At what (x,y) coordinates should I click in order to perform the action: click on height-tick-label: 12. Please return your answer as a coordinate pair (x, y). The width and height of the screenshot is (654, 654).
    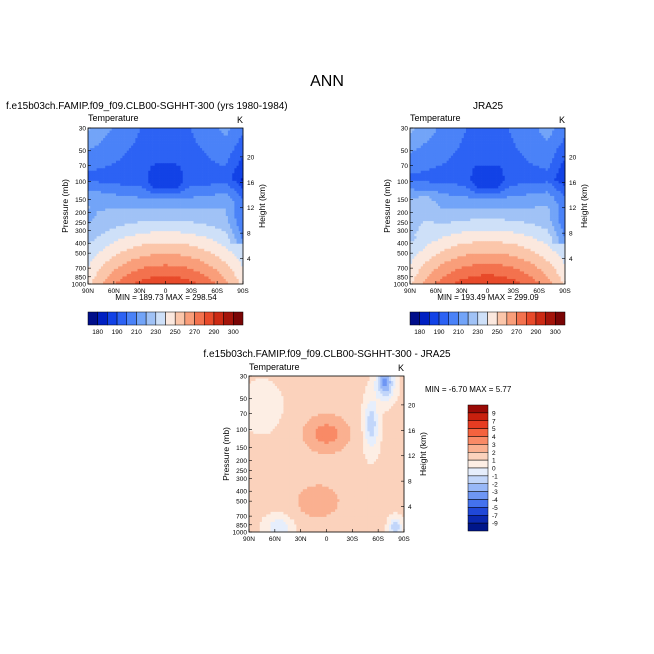
    Looking at the image, I should click on (251, 208).